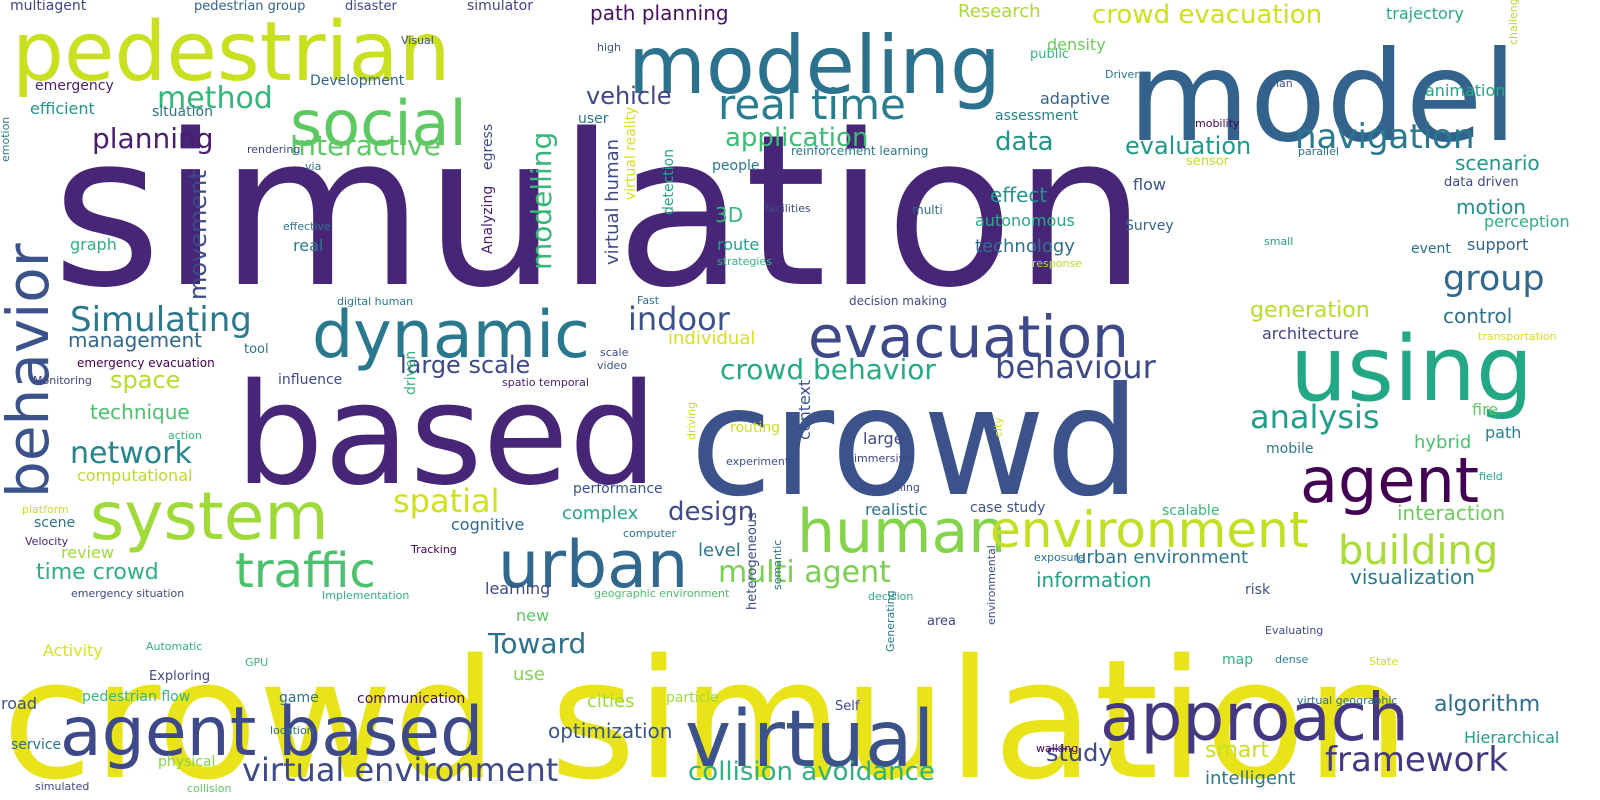 The image size is (1600, 800). I want to click on word-using: using, so click(1412, 369).